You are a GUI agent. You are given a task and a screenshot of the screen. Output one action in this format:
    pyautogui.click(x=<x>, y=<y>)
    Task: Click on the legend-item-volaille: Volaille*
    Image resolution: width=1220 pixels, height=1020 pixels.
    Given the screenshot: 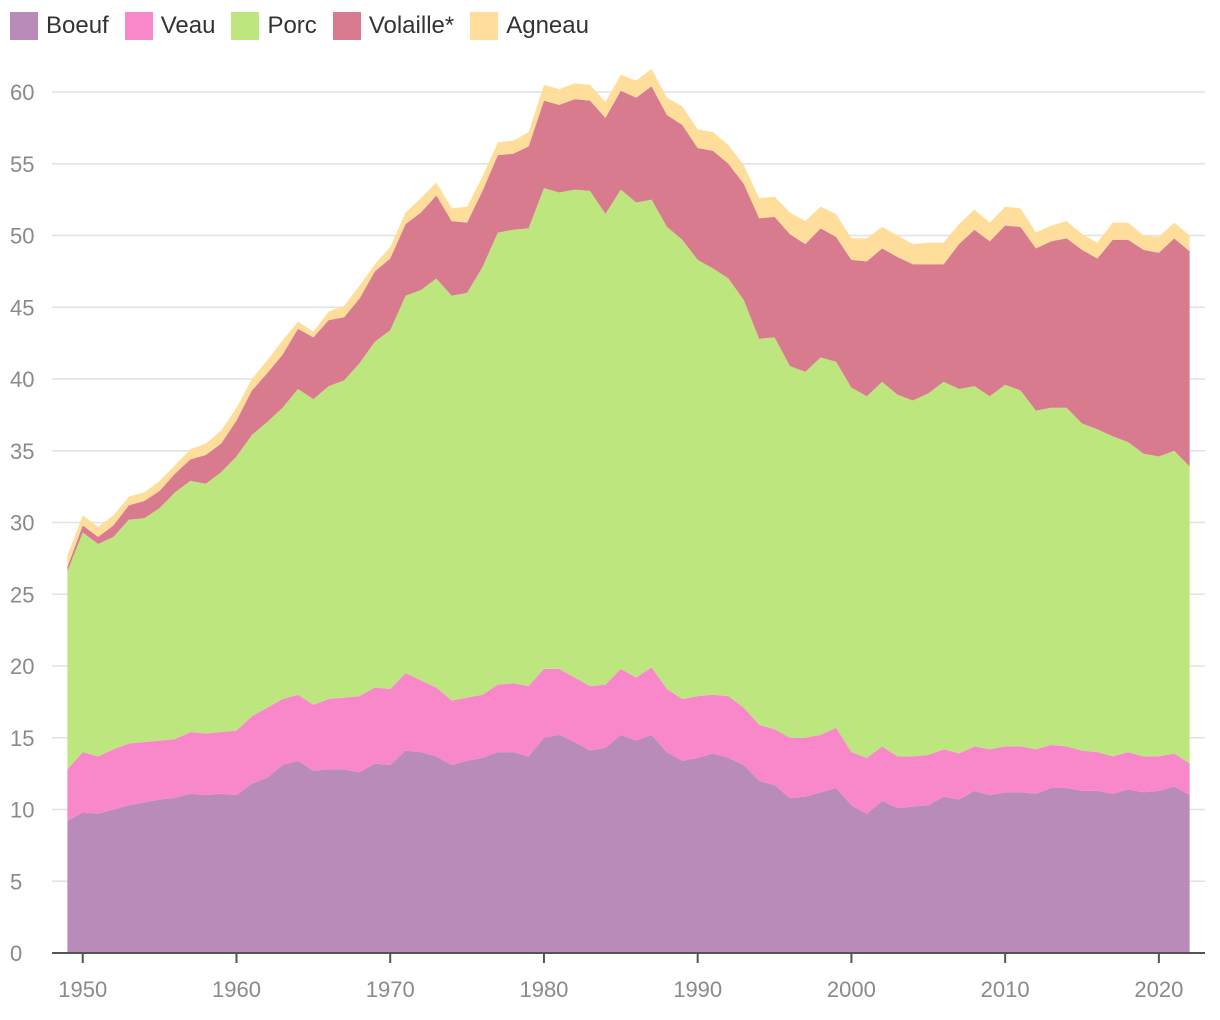 What is the action you would take?
    pyautogui.click(x=393, y=26)
    